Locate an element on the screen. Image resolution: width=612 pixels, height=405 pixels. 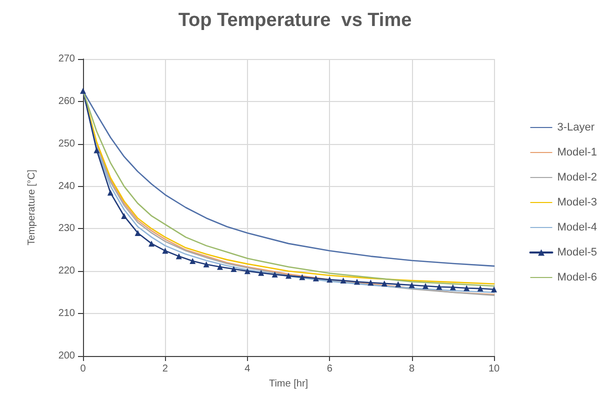
y-tick-label: 250 is located at coordinates (67, 144).